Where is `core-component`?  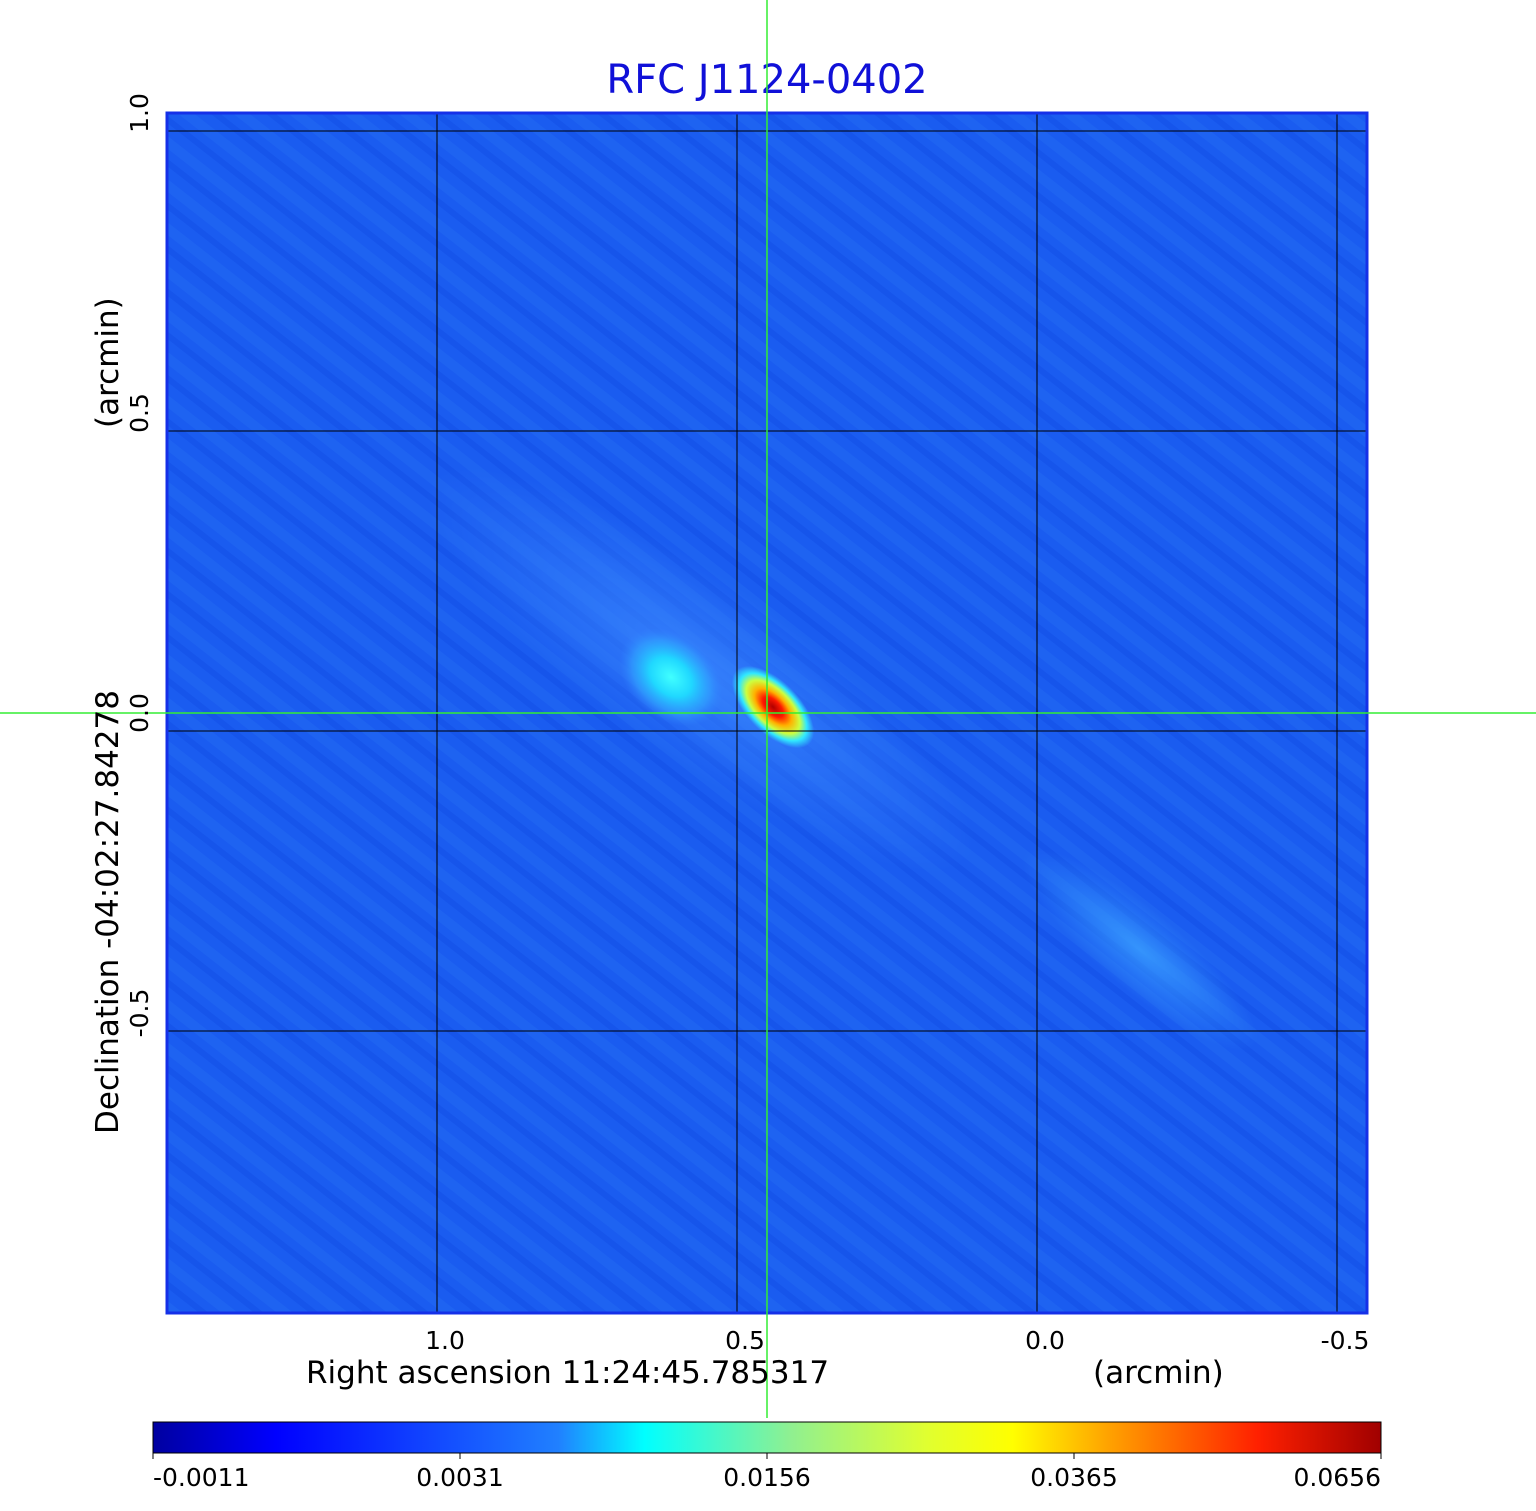
core-component is located at coordinates (773, 707).